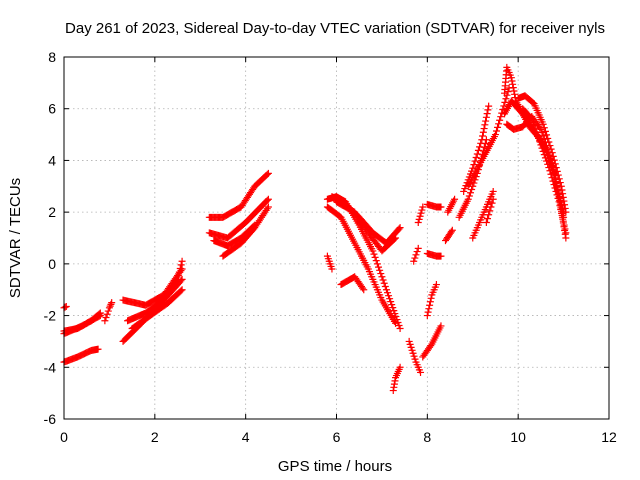 This screenshot has height=480, width=640. What do you see at coordinates (394, 239) in the screenshot?
I see `data-point-track-q` at bounding box center [394, 239].